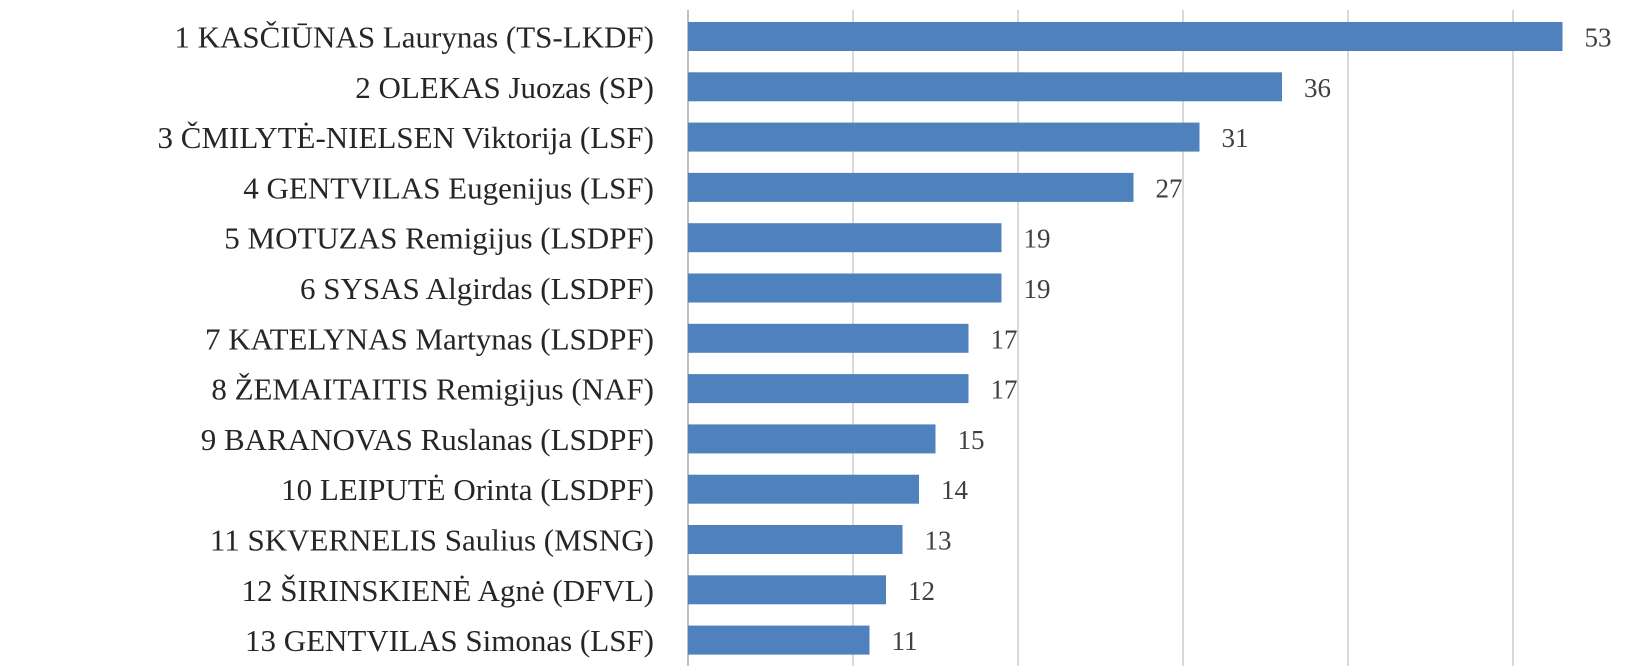  Describe the element at coordinates (449, 640) in the screenshot. I see `category-label: 13 GENTVILAS Simonas (LSF)` at that location.